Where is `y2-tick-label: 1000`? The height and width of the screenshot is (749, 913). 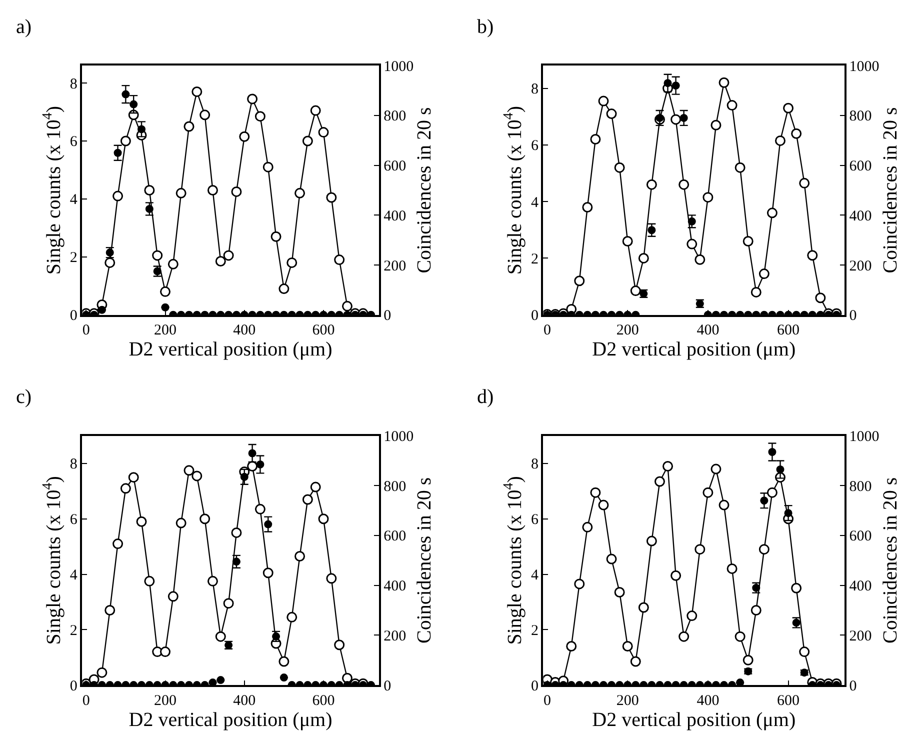
y2-tick-label: 1000 is located at coordinates (864, 437).